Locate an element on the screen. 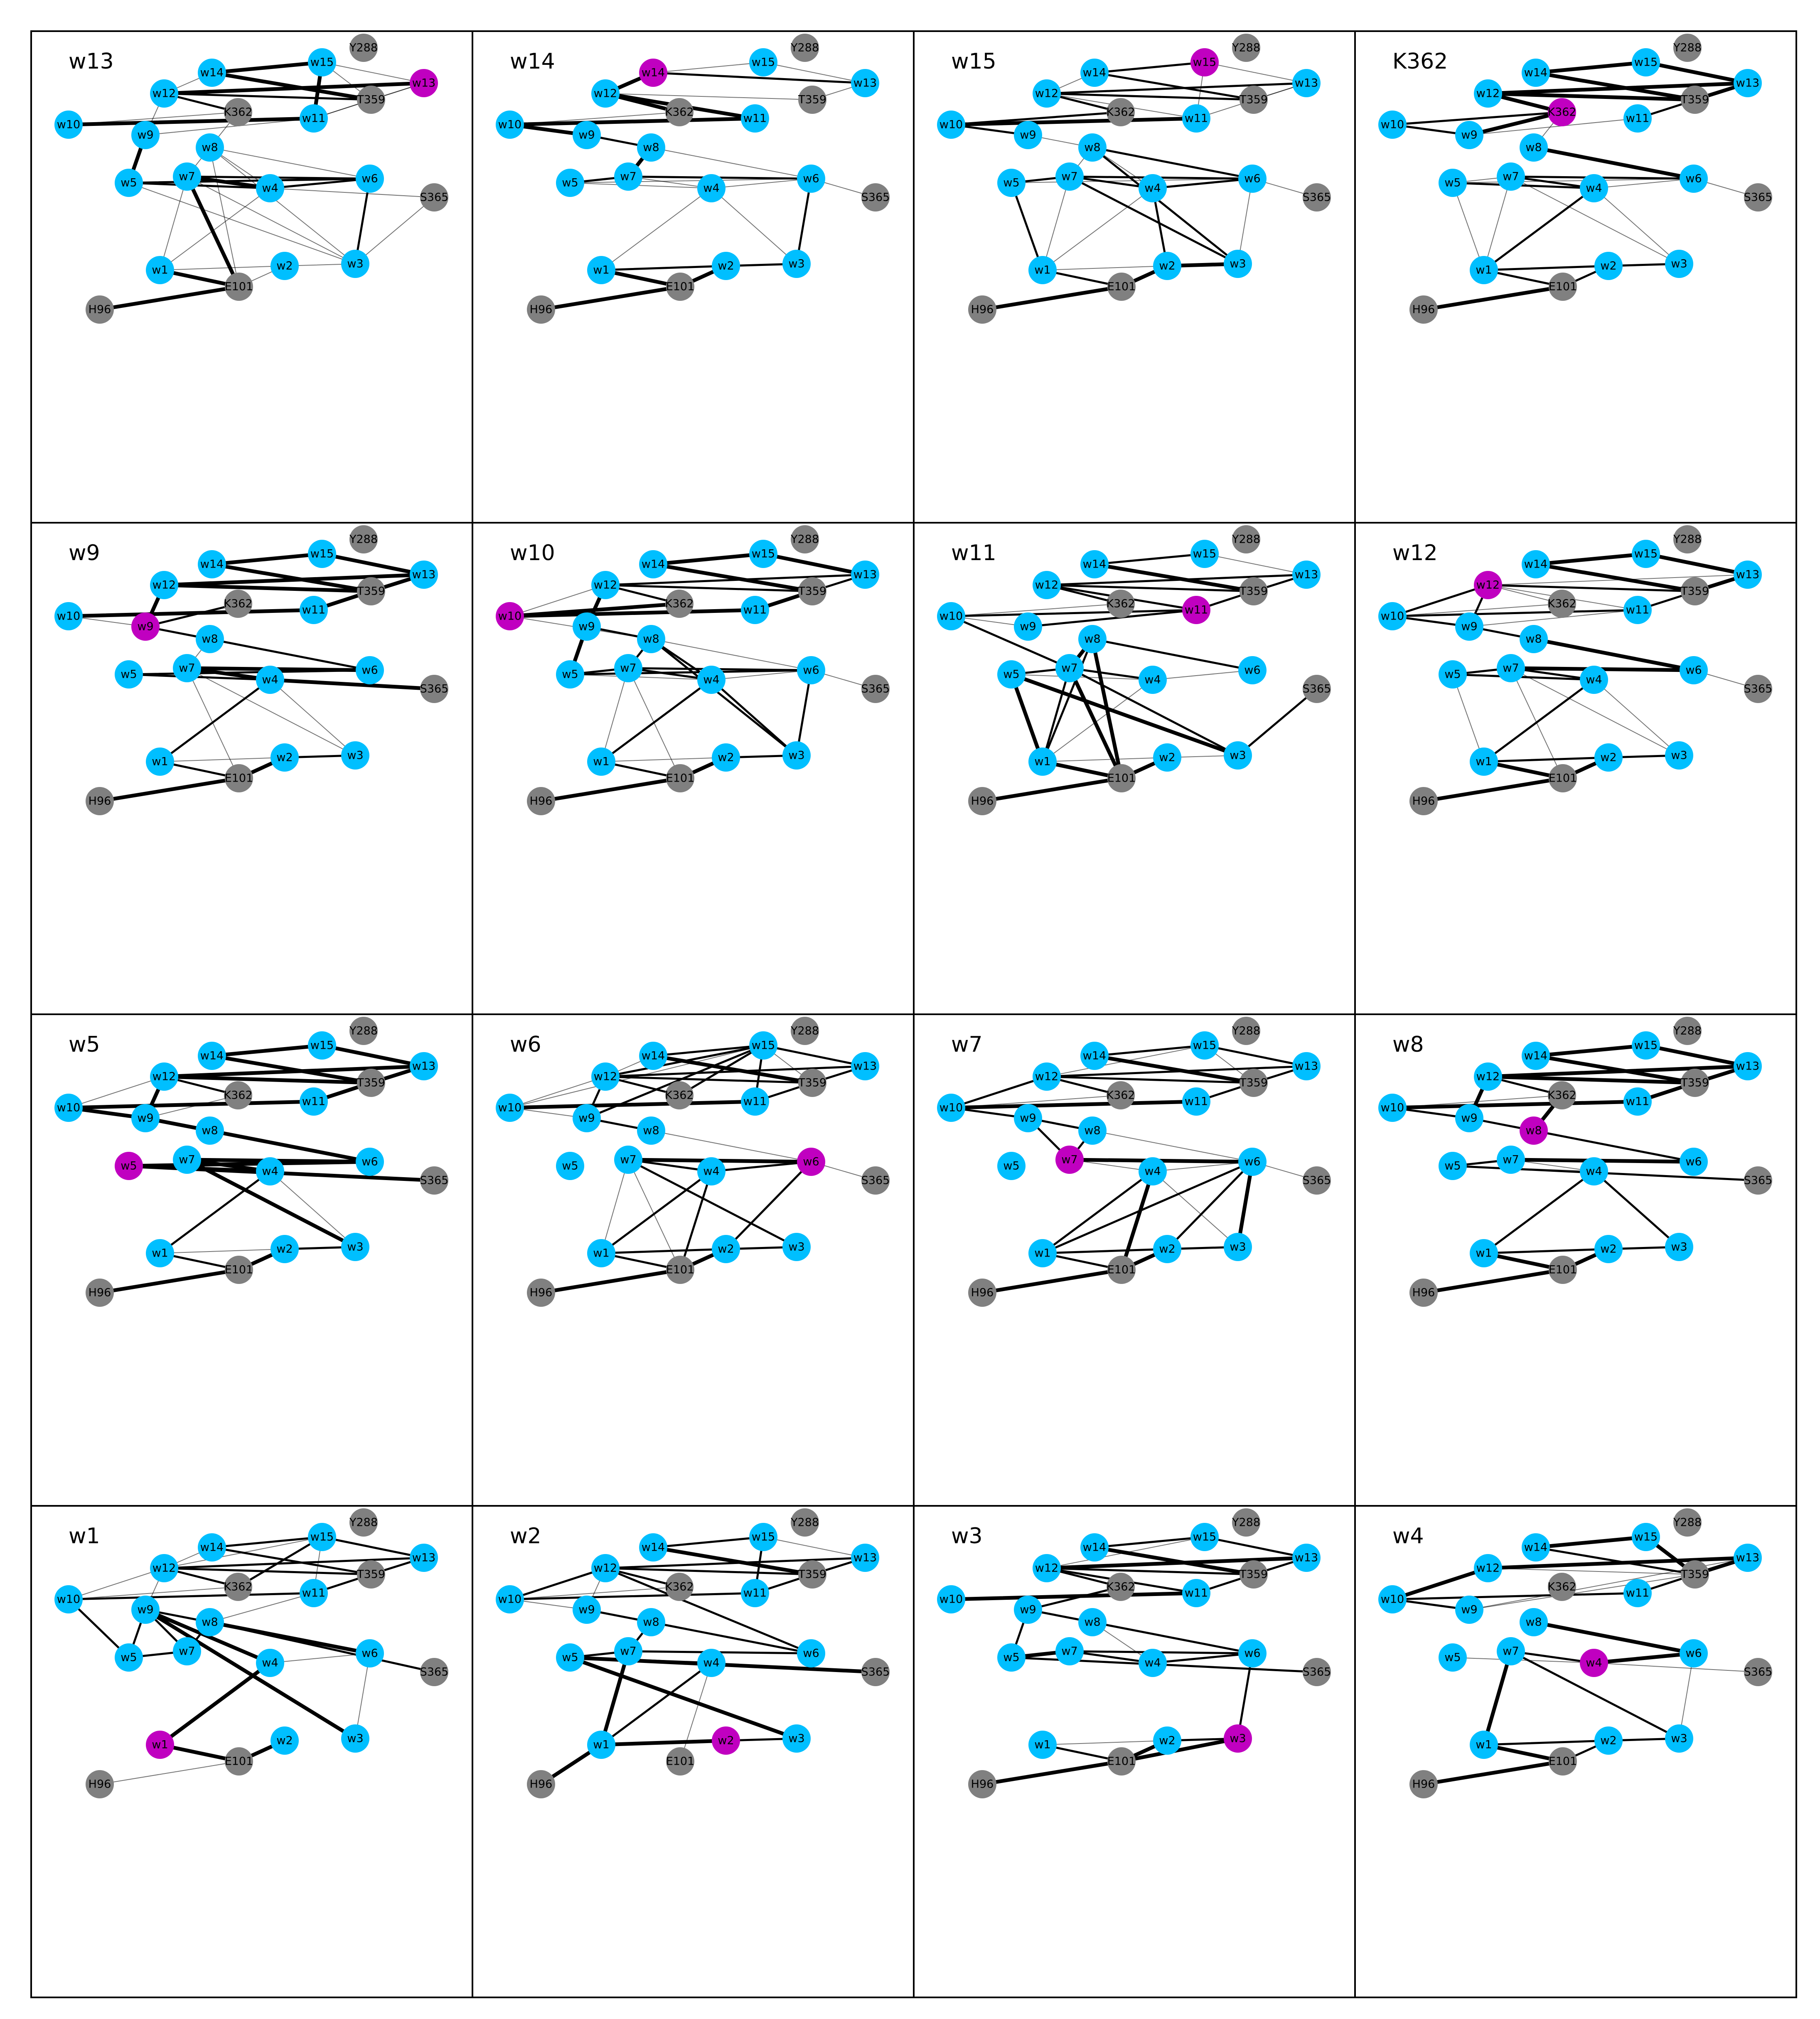  node-w4 is located at coordinates (270, 1663).